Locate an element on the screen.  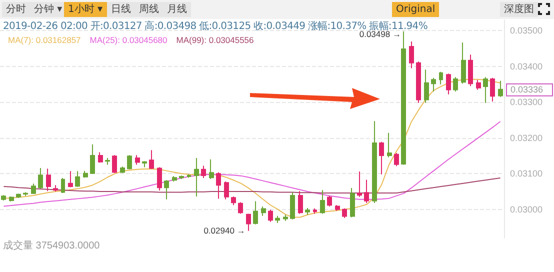
y-tick-label: 0.03100 is located at coordinates (526, 173).